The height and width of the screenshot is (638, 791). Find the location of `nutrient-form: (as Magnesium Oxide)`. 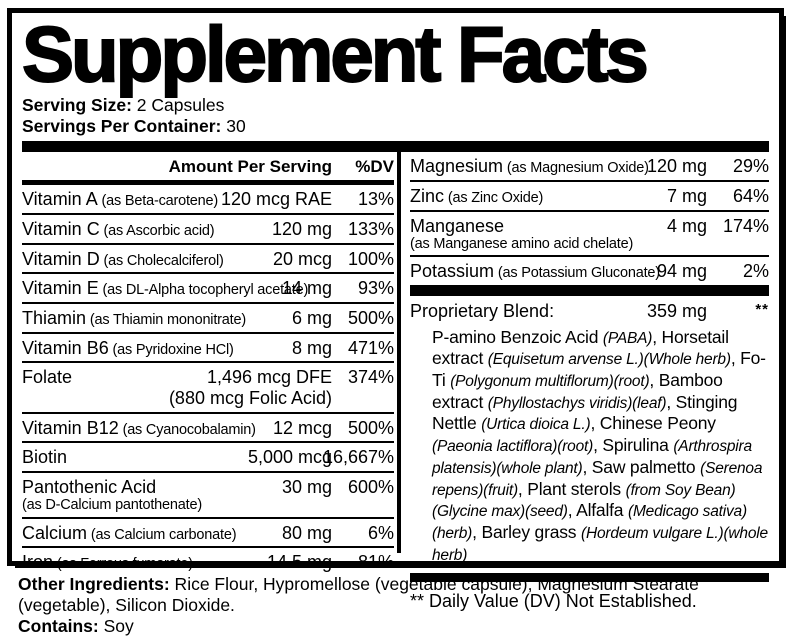

nutrient-form: (as Magnesium Oxide) is located at coordinates (576, 168).